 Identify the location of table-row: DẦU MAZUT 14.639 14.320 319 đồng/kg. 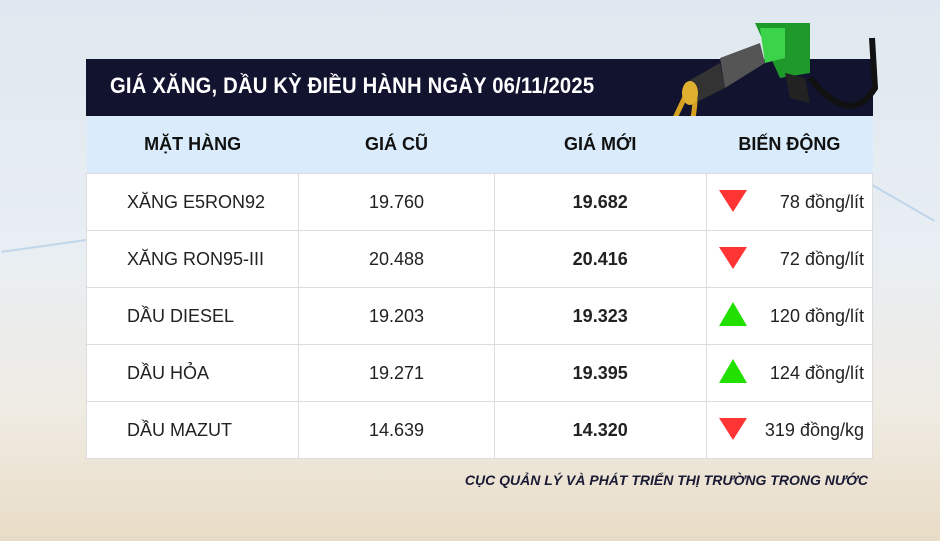
(479, 430).